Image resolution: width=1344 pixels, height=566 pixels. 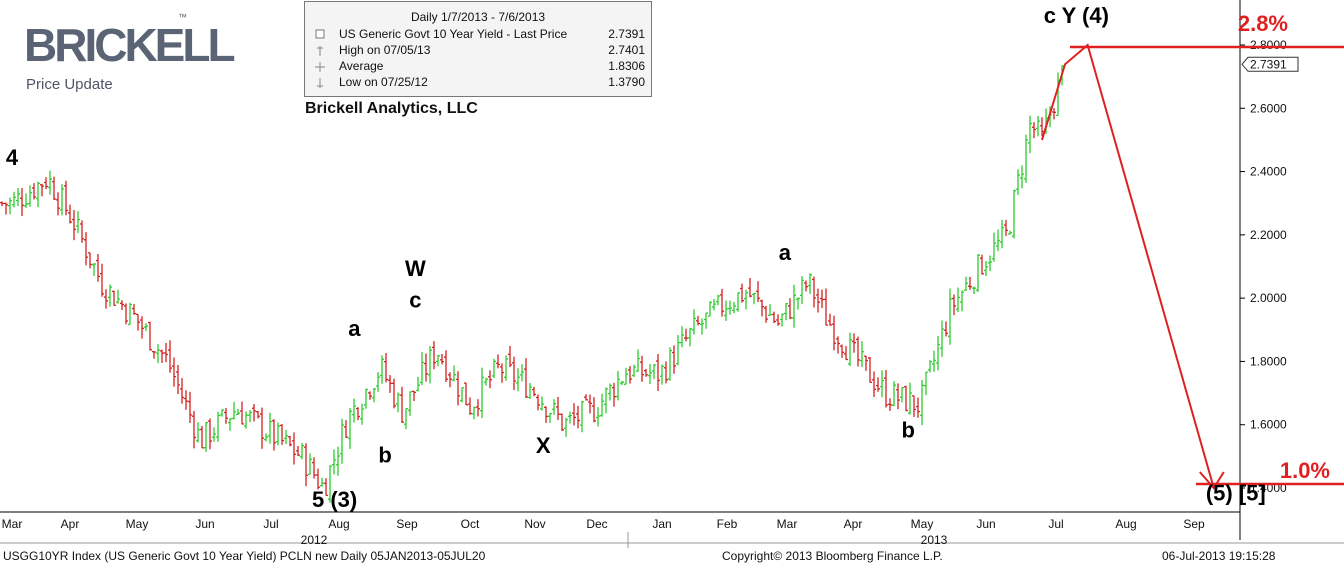 What do you see at coordinates (1268, 425) in the screenshot?
I see `y-tick-label: 1.6000` at bounding box center [1268, 425].